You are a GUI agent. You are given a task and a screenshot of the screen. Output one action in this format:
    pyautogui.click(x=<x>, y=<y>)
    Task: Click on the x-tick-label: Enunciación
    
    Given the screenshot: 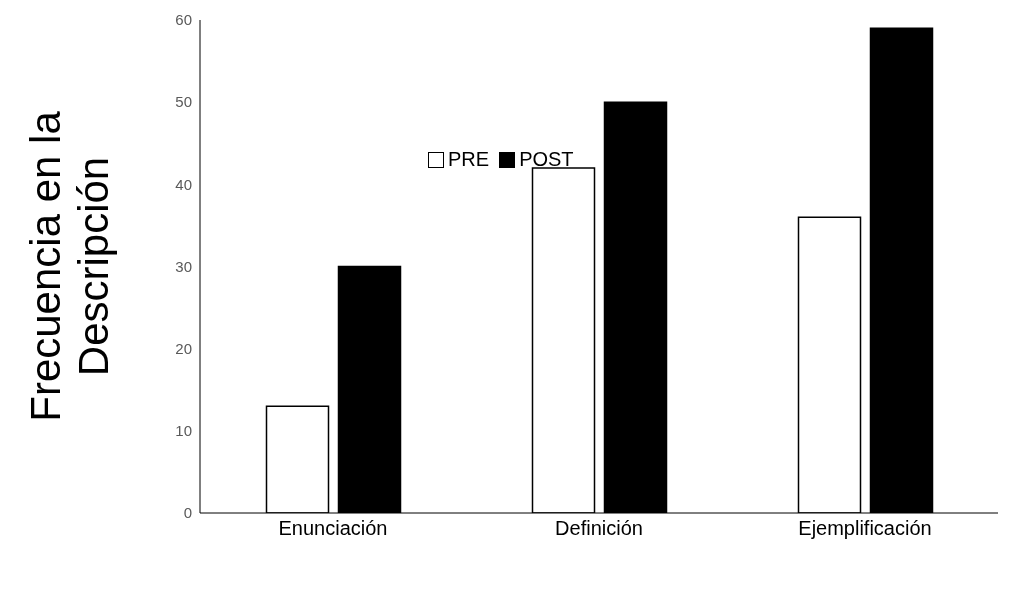 What is the action you would take?
    pyautogui.click(x=333, y=528)
    